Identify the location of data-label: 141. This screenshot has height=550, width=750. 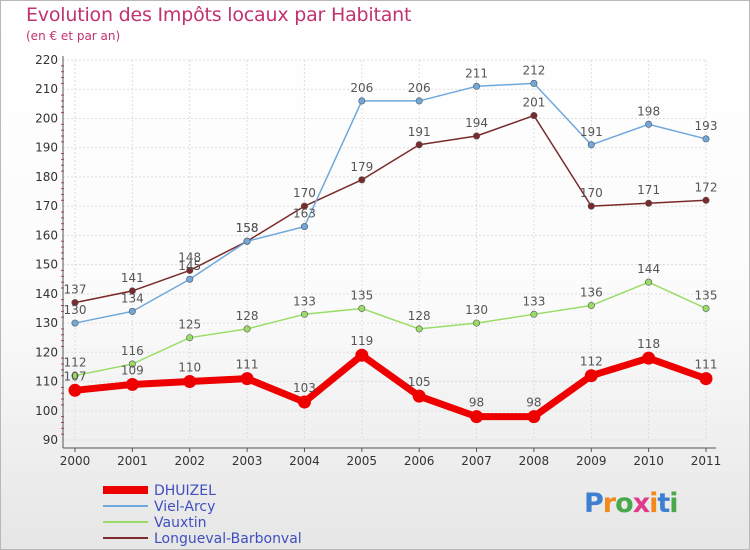
(132, 278).